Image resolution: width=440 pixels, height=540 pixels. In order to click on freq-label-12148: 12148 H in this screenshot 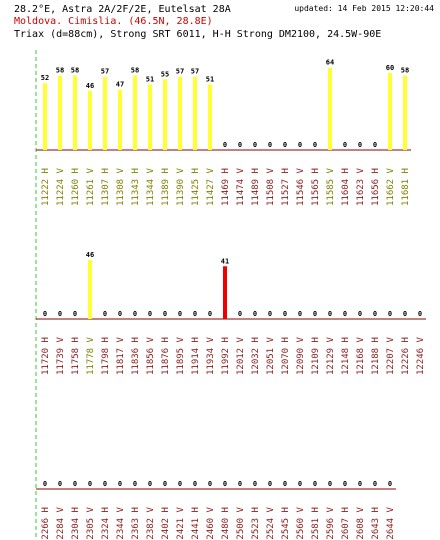, I will do `click(346, 356)`.